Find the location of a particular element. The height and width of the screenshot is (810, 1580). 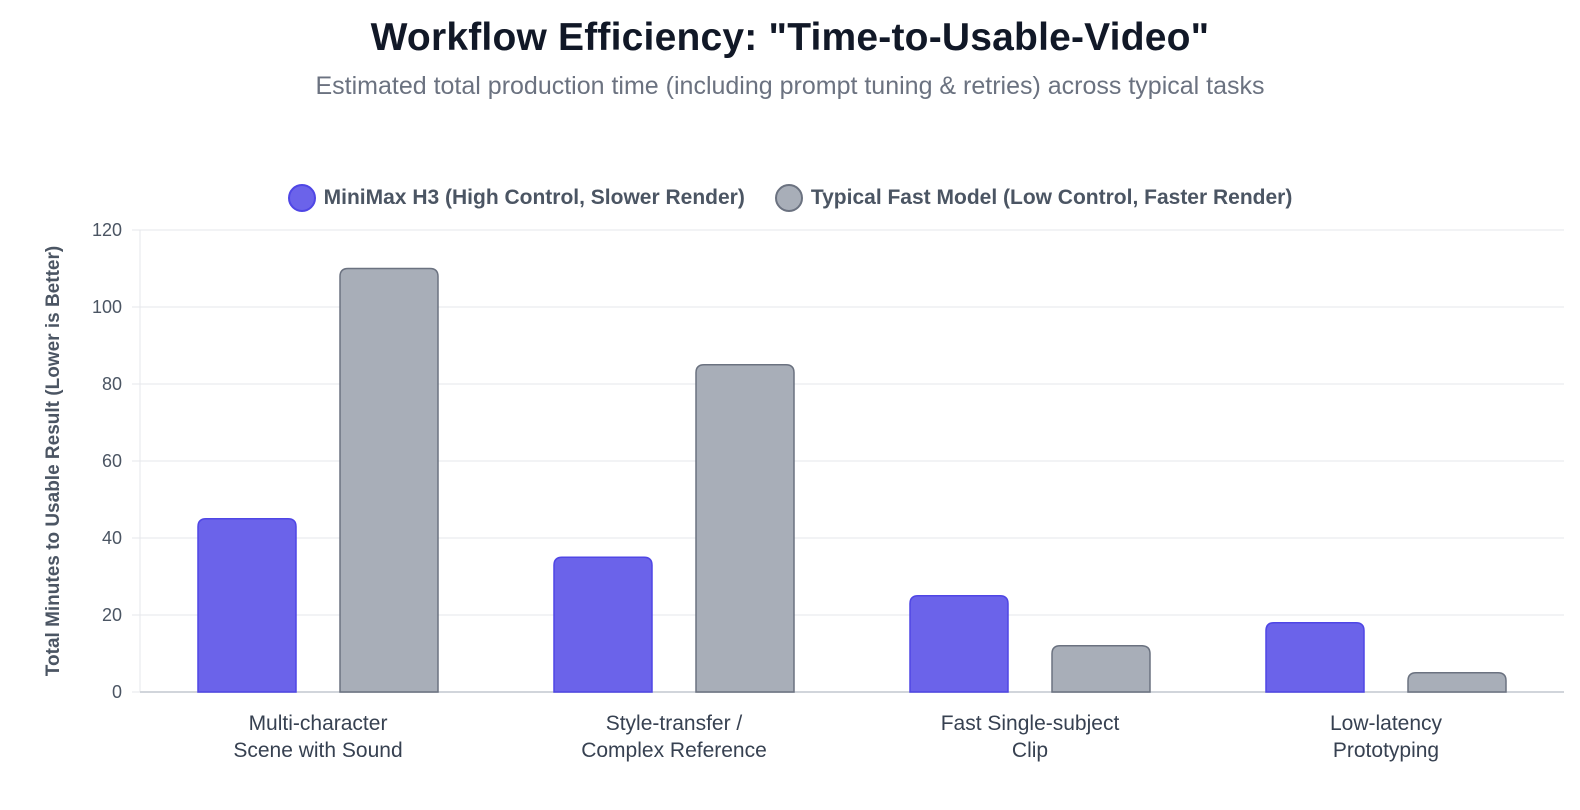

x-tick-label-c3-line0: Low-latency is located at coordinates (1386, 723).